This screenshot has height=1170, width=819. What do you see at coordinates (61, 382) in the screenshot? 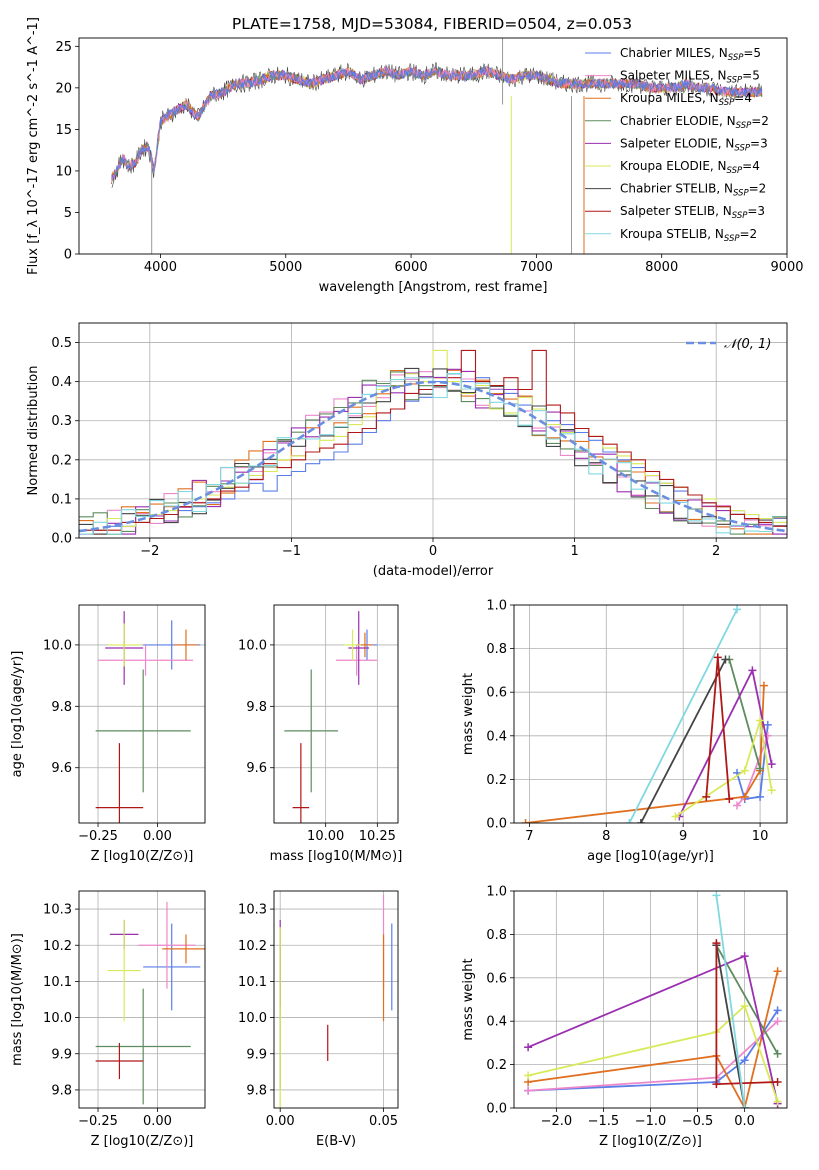
I see `y-tick-label: 0.4` at bounding box center [61, 382].